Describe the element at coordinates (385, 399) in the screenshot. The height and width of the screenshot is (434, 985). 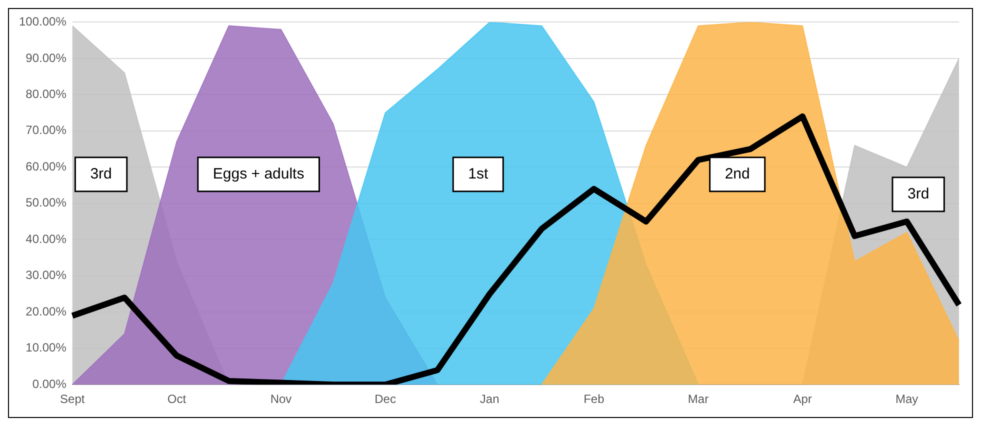
I see `x-tick-label: Dec` at that location.